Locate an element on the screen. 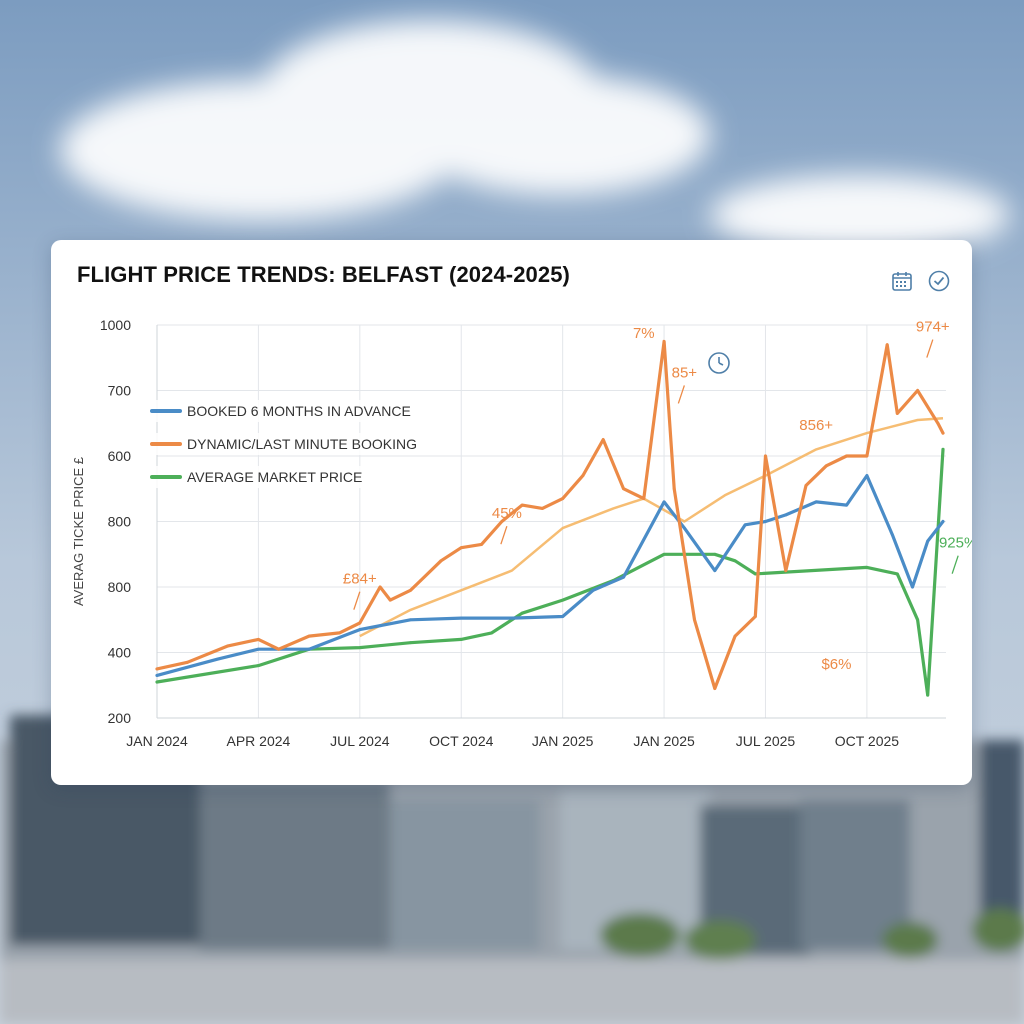 The width and height of the screenshot is (1024, 1024). annotation-label: 45% is located at coordinates (507, 513).